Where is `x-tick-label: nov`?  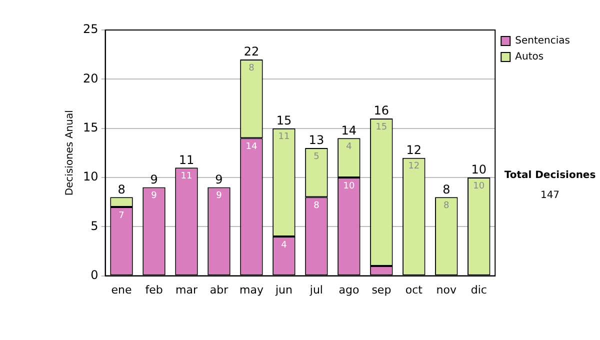 x-tick-label: nov is located at coordinates (446, 289).